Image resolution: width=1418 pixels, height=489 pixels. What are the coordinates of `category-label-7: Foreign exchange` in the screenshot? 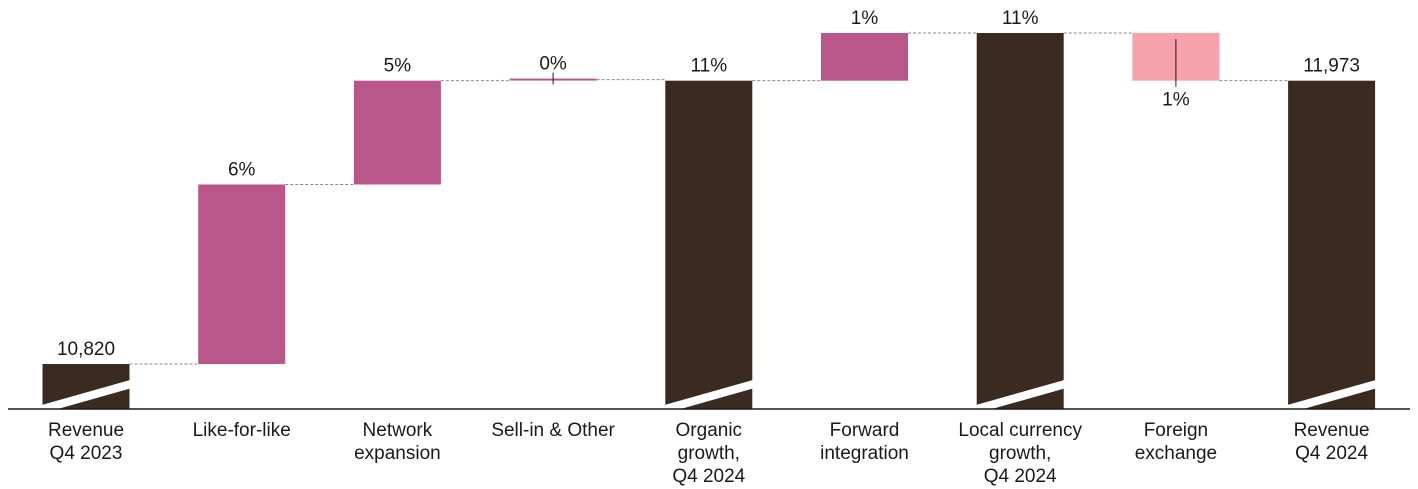 It's located at (1176, 442).